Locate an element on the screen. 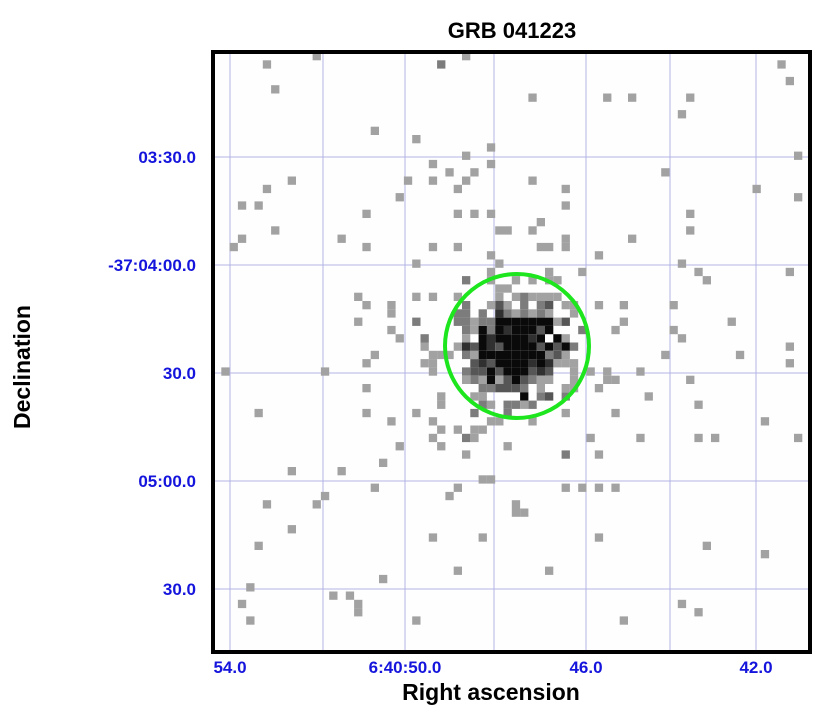 This screenshot has height=715, width=830. y-tick-label: 30.0 is located at coordinates (179, 373).